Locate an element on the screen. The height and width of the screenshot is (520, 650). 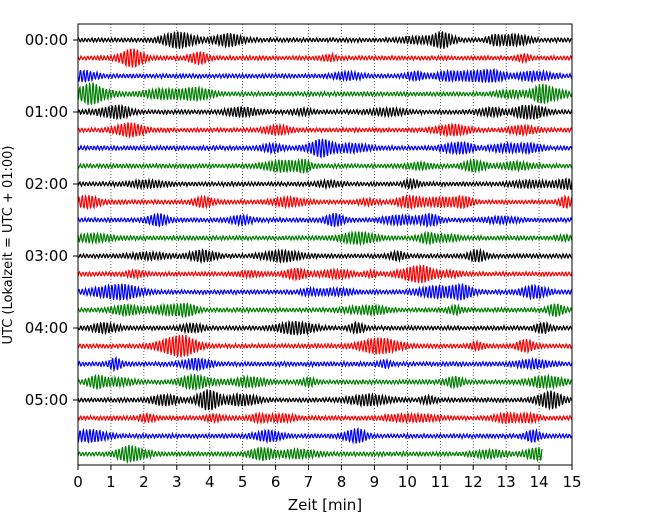
y-axis-label: UTC (Lokalzeit = UTC + 01:00) is located at coordinates (8, 245).